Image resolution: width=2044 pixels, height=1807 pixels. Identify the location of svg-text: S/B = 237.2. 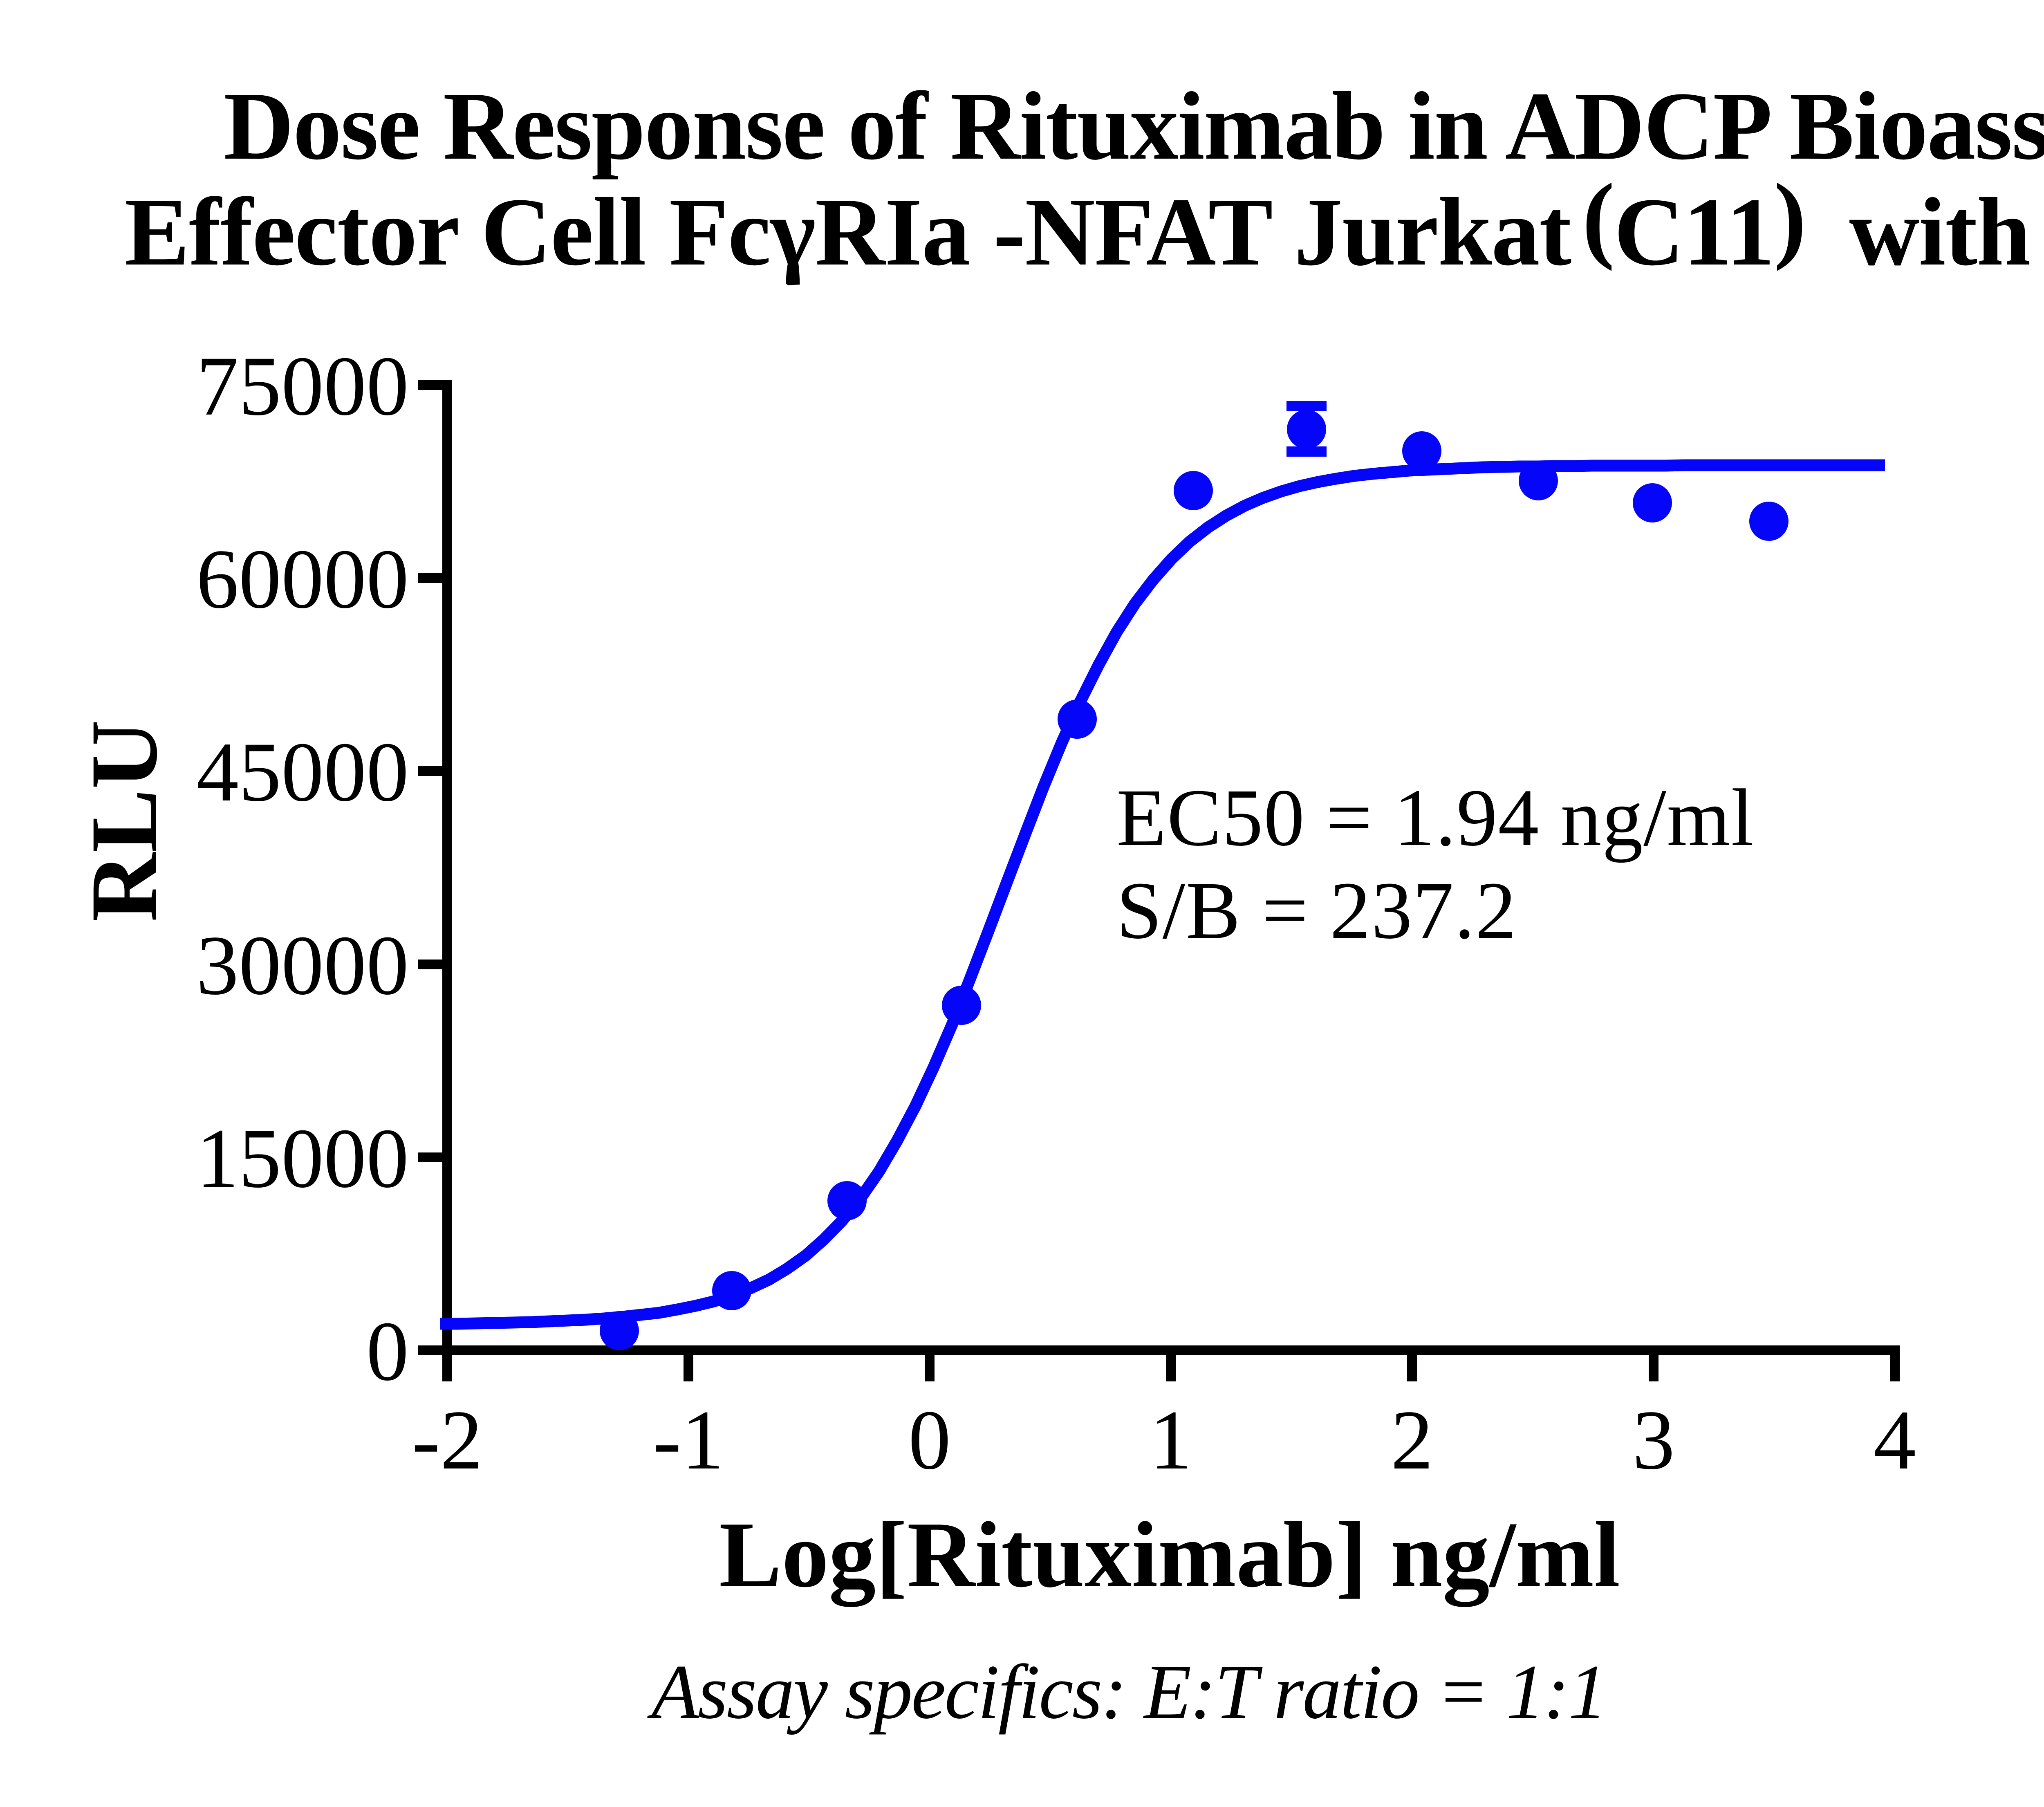
(1316, 910).